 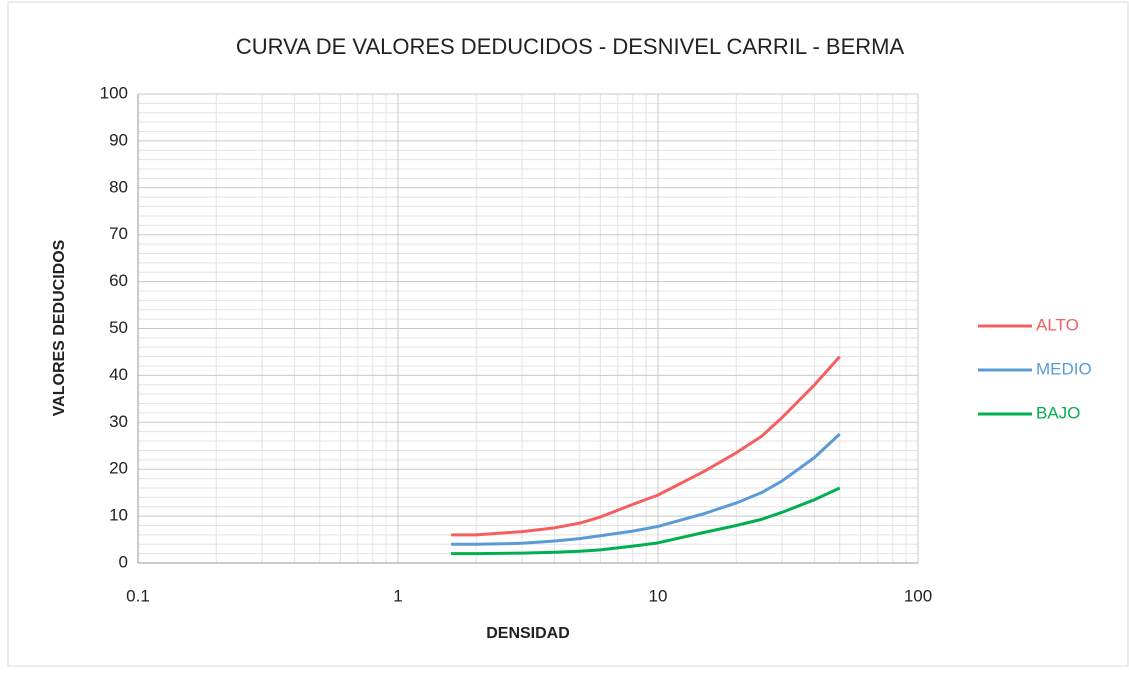 I want to click on x-tick-label: 1, so click(x=397, y=595).